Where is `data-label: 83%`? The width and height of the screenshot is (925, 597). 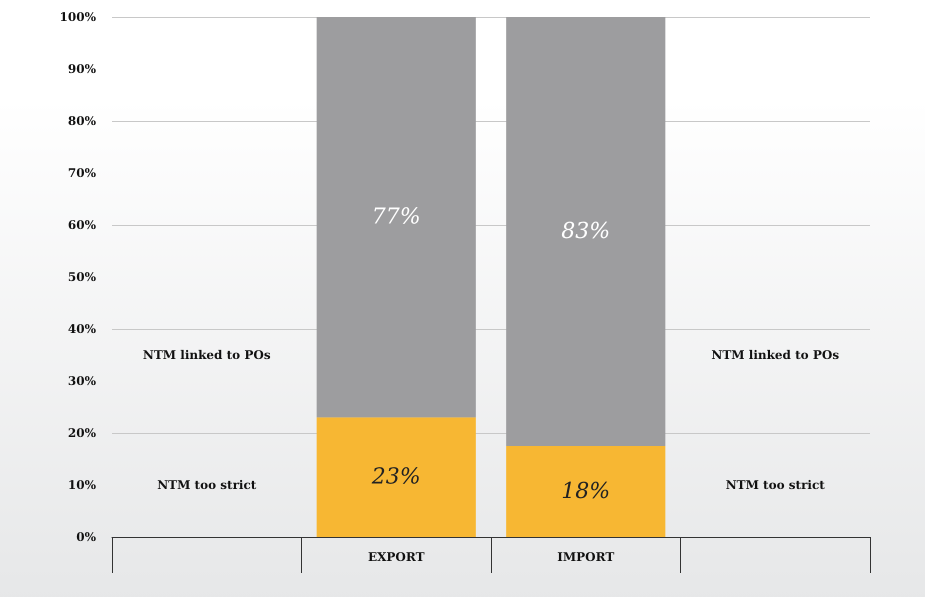
data-label: 83% is located at coordinates (585, 231).